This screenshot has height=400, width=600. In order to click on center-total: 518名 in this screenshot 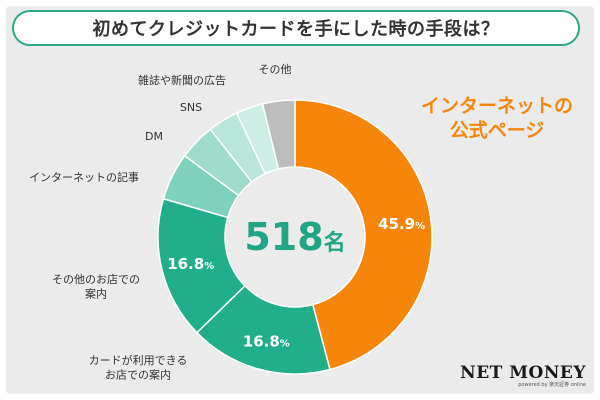, I will do `click(294, 237)`.